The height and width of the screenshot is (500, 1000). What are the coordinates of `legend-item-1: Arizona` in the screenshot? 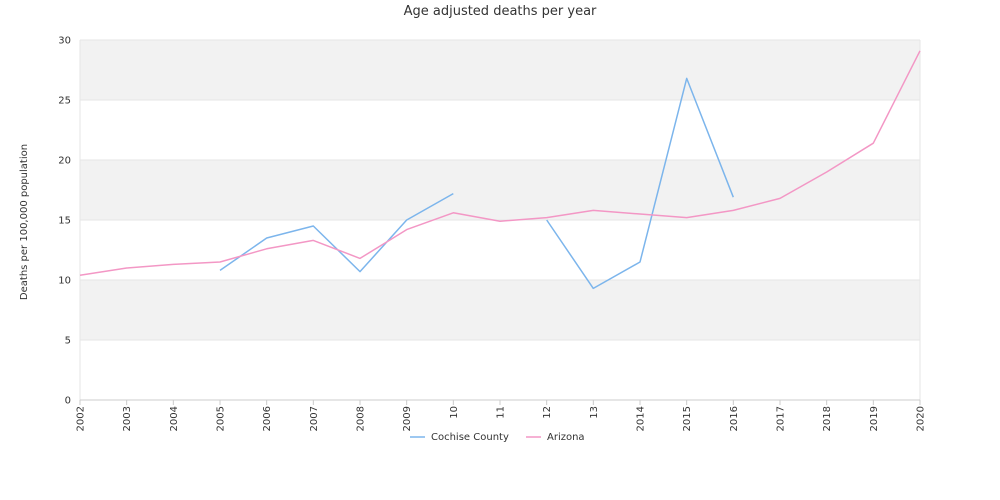 It's located at (555, 437).